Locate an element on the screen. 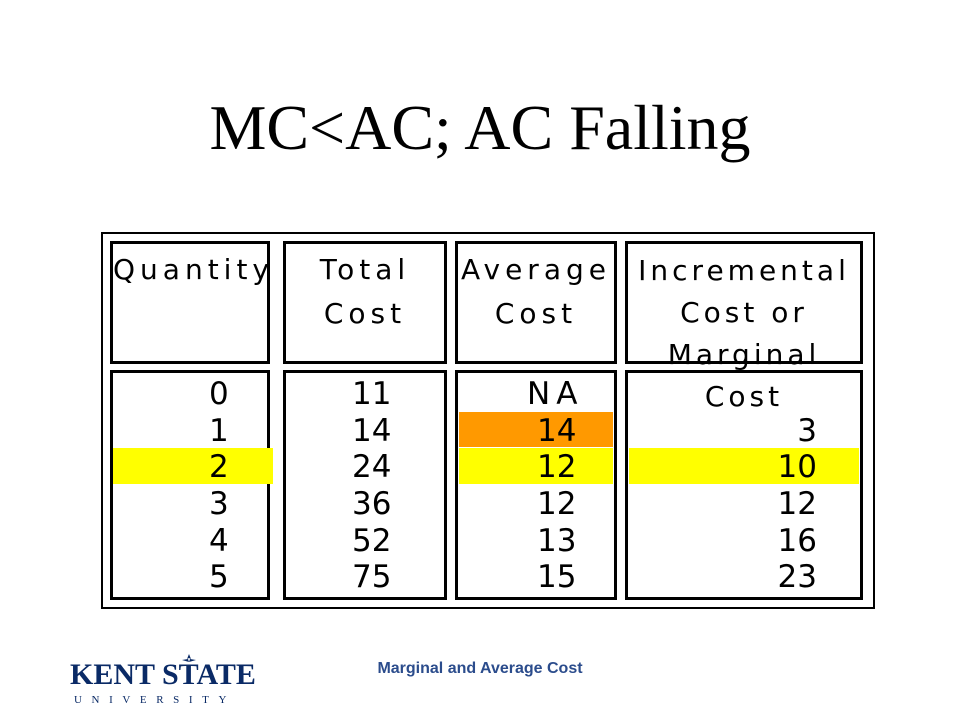 This screenshot has width=960, height=720. header-average-cost-line1: Average is located at coordinates (536, 269).